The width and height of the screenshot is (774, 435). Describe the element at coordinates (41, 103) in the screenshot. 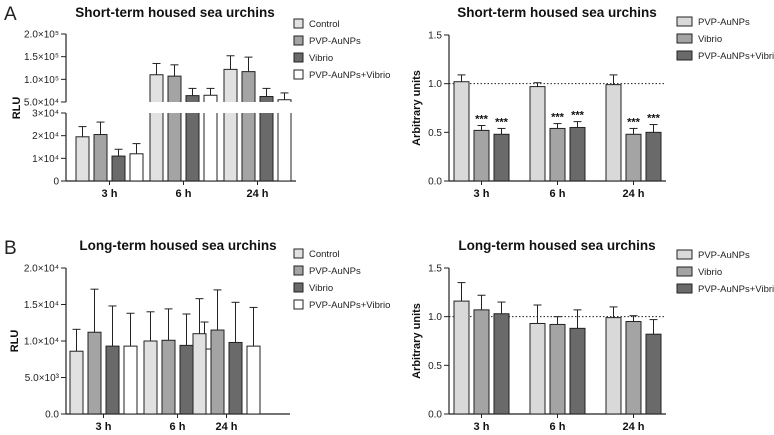

I see `y-tick-label: 5.0×10⁴` at that location.